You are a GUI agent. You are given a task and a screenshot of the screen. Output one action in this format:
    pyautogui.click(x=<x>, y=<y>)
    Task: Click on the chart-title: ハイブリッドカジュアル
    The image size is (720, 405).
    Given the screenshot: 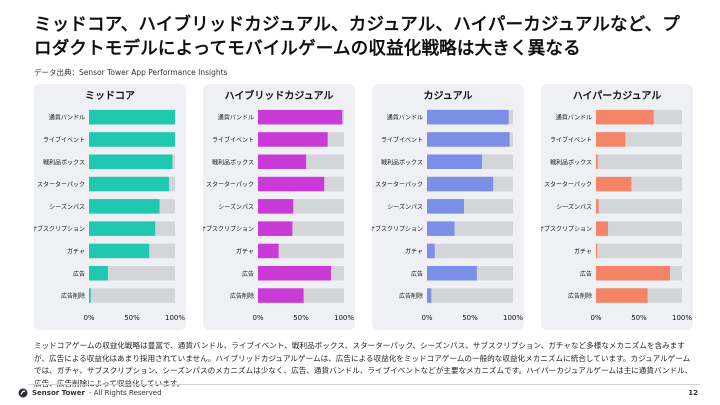 What is the action you would take?
    pyautogui.click(x=279, y=96)
    